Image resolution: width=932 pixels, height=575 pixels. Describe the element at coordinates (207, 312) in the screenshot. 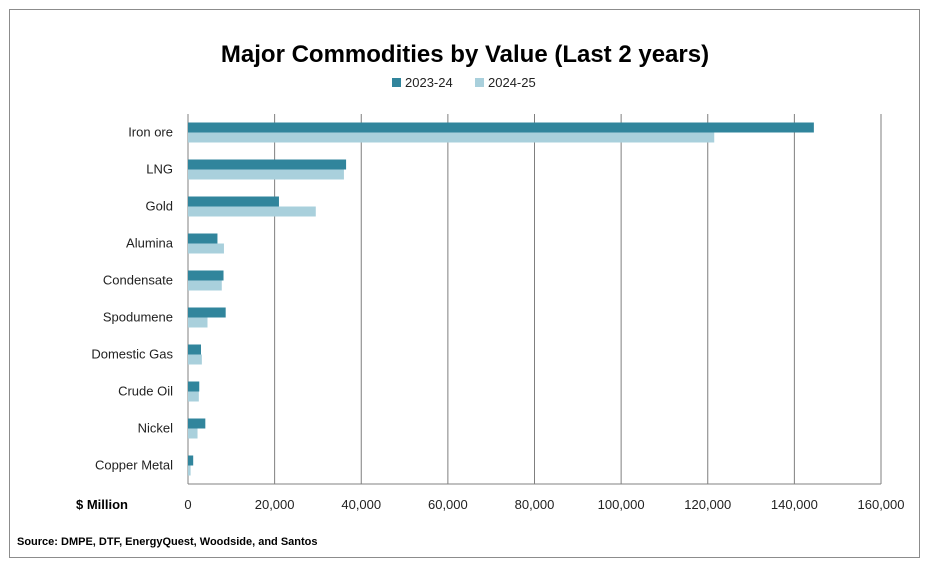

I see `bar-2023-24-spodumene` at that location.